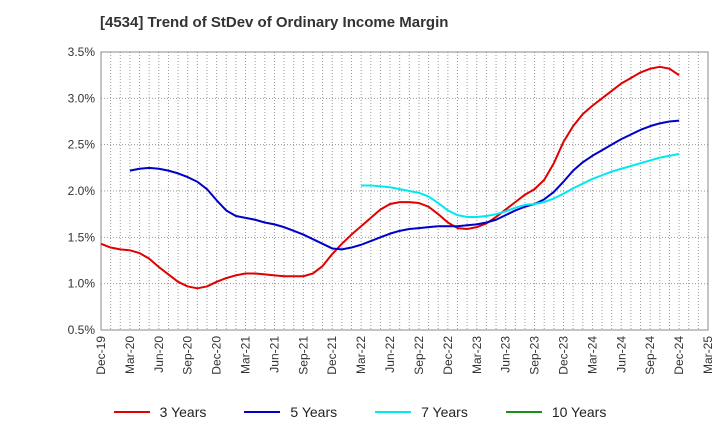 This screenshot has height=440, width=720. Describe the element at coordinates (82, 237) in the screenshot. I see `y-tick-label: 1.5%` at that location.